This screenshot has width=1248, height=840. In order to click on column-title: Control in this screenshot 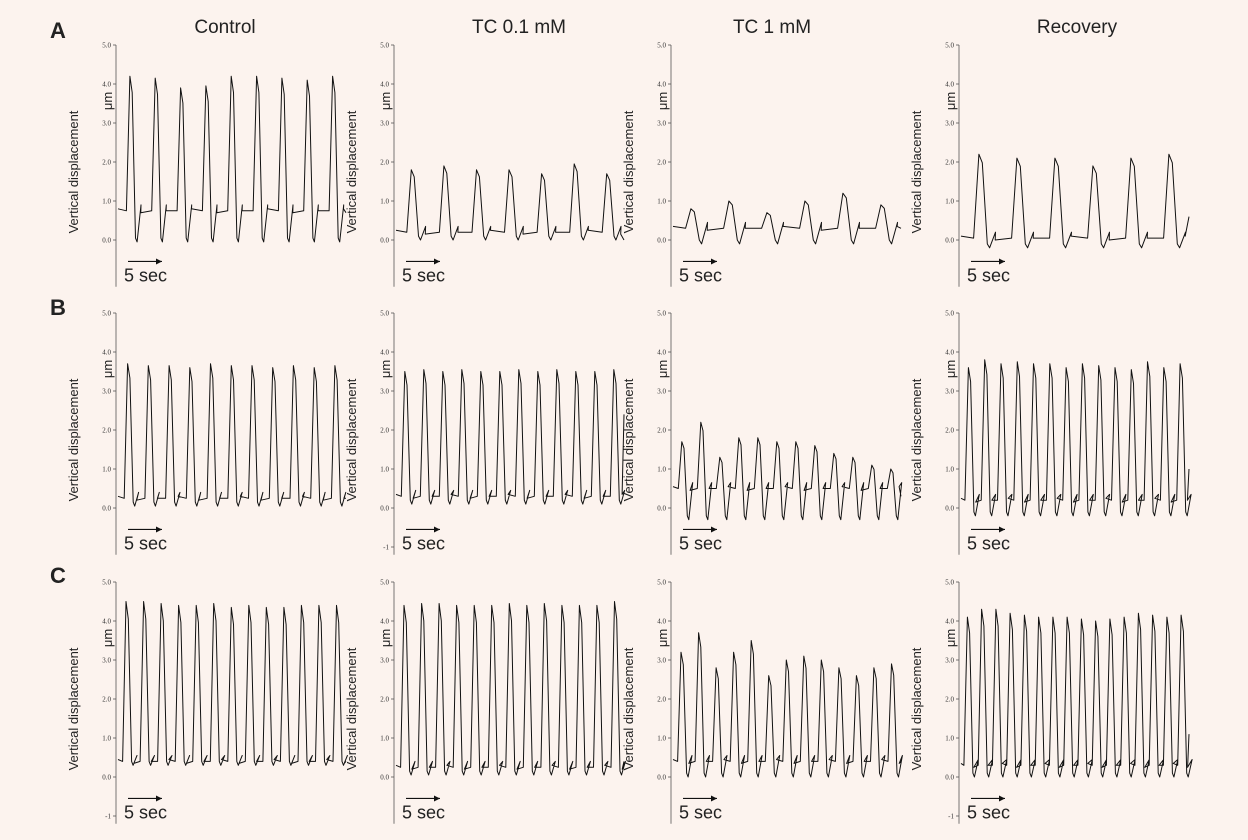, I will do `click(224, 27)`.